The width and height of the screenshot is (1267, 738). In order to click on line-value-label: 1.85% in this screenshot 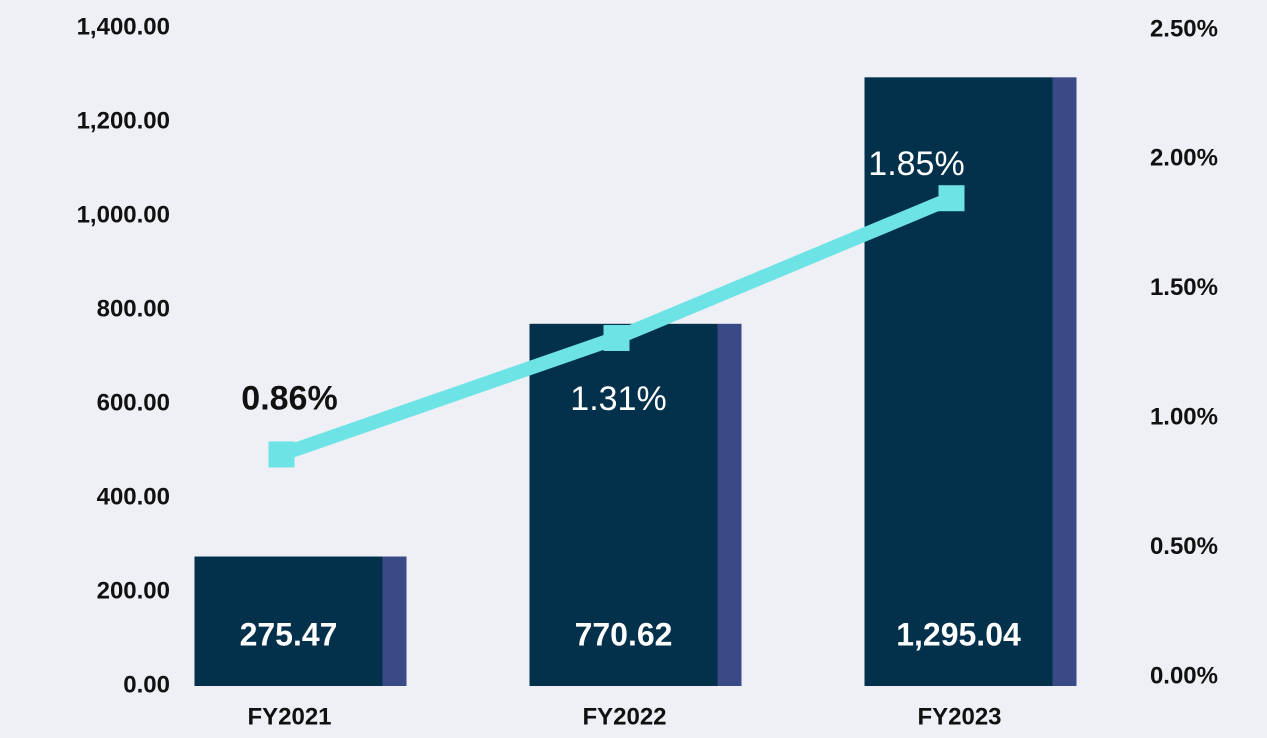, I will do `click(916, 164)`.